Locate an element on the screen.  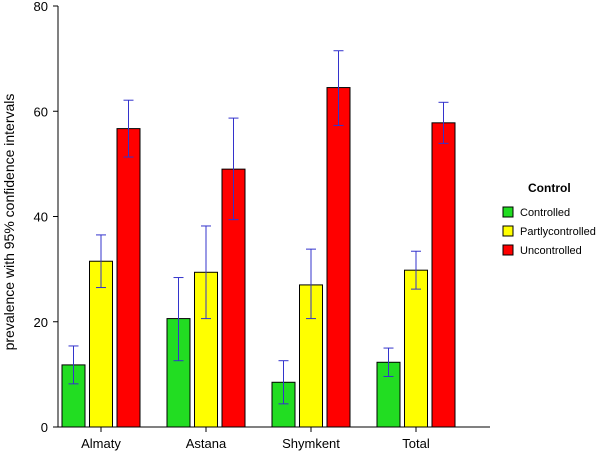
legend-swatch-uncontrolled is located at coordinates (508, 250).